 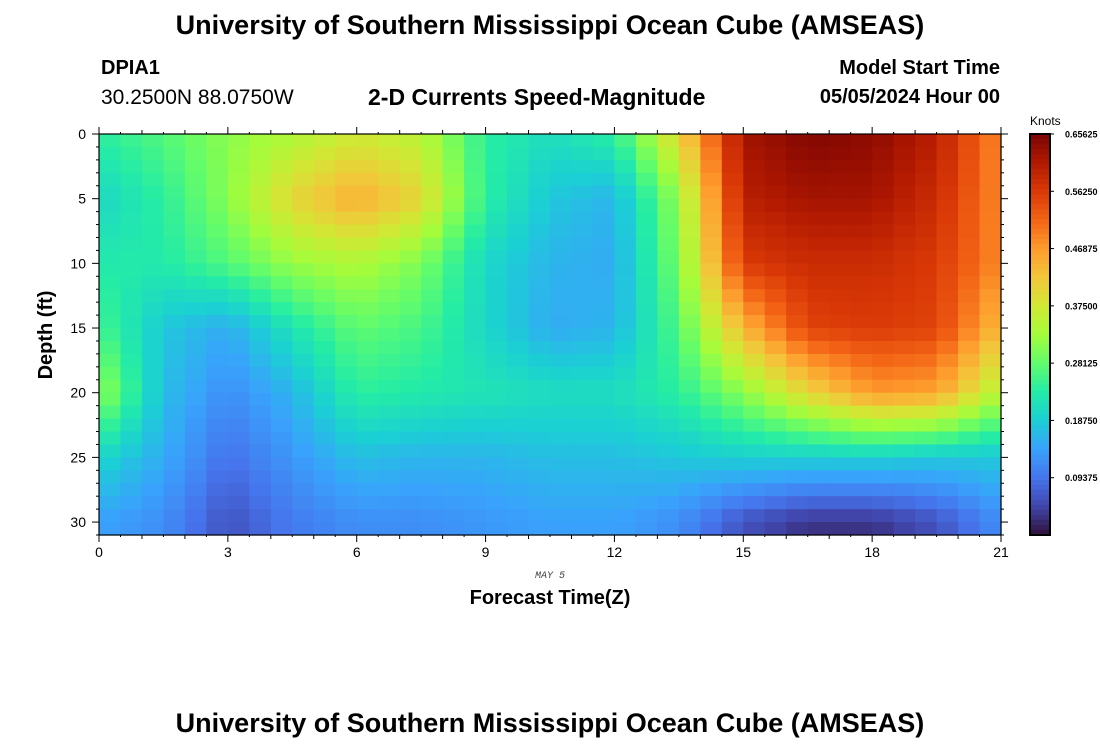 What do you see at coordinates (82, 199) in the screenshot?
I see `y-tick-label: 5` at bounding box center [82, 199].